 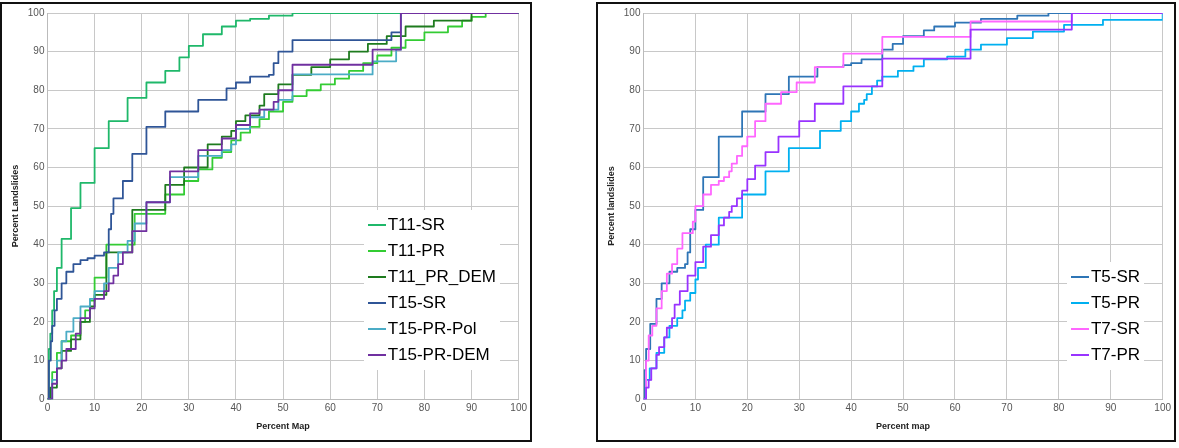 I want to click on legend-label: T5-PR, so click(x=1115, y=303).